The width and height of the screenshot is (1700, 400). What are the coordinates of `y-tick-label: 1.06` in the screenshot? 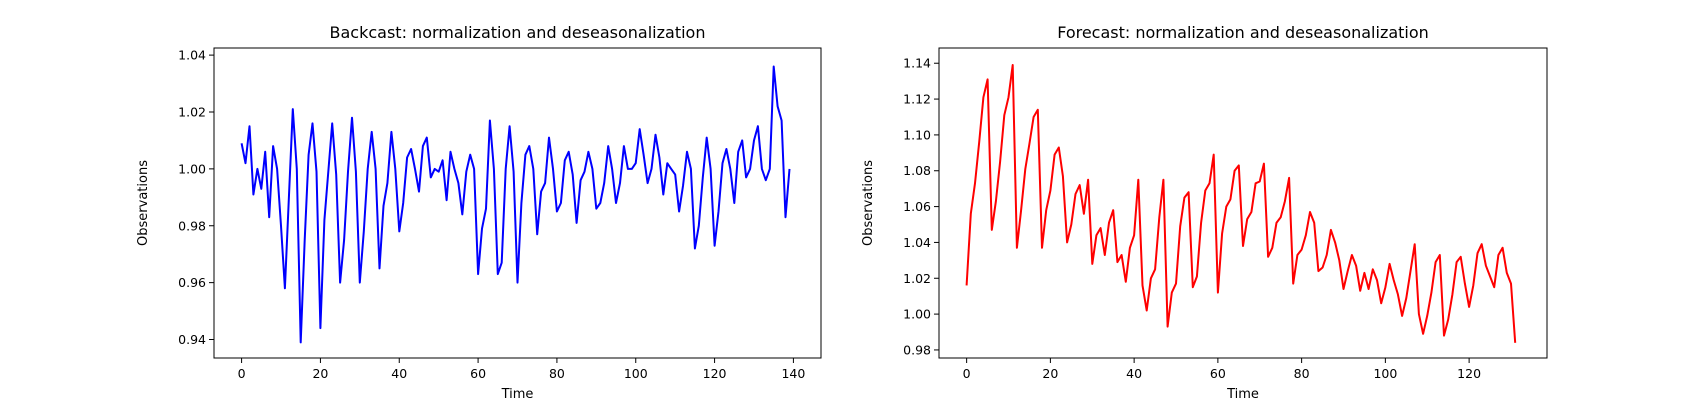 It's located at (917, 206).